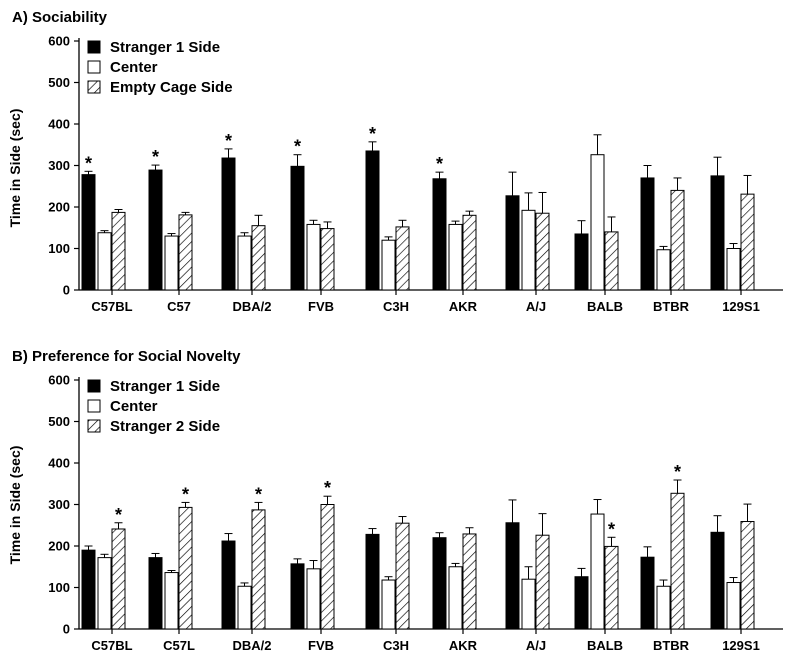  I want to click on panel-b-title: B) Preference for Social Novelty, so click(126, 356).